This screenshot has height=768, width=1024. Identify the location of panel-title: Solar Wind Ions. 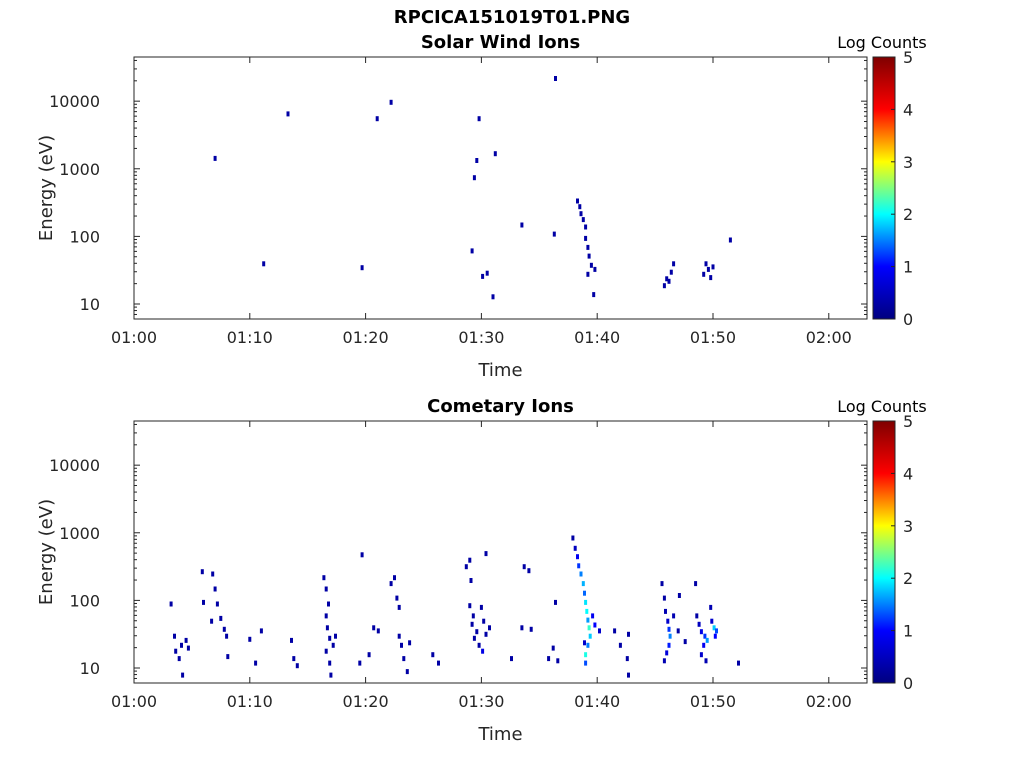
(500, 42).